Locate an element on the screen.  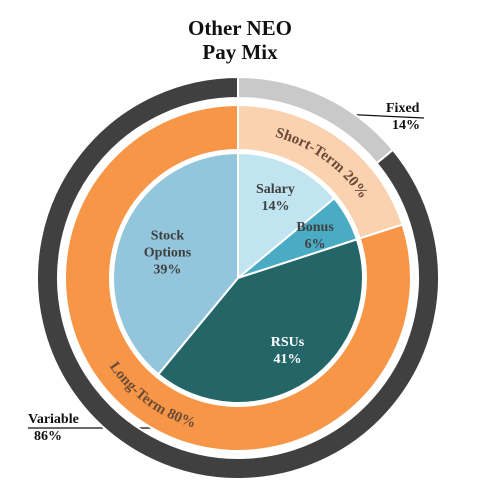
category-label: RSUs is located at coordinates (287, 342).